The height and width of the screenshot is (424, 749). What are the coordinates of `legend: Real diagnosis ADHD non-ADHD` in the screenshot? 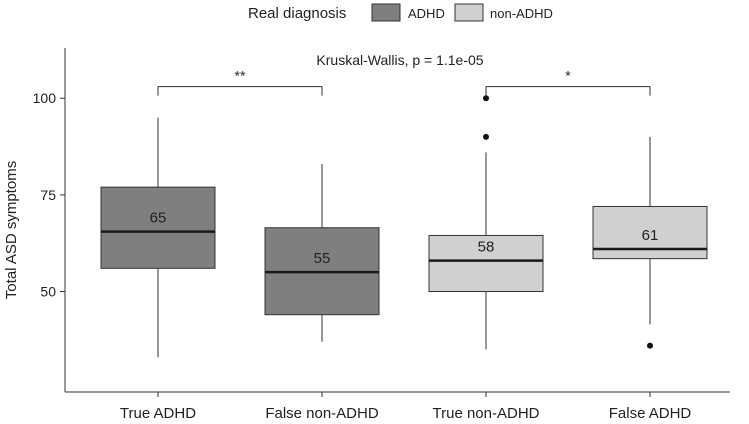 It's located at (400, 12).